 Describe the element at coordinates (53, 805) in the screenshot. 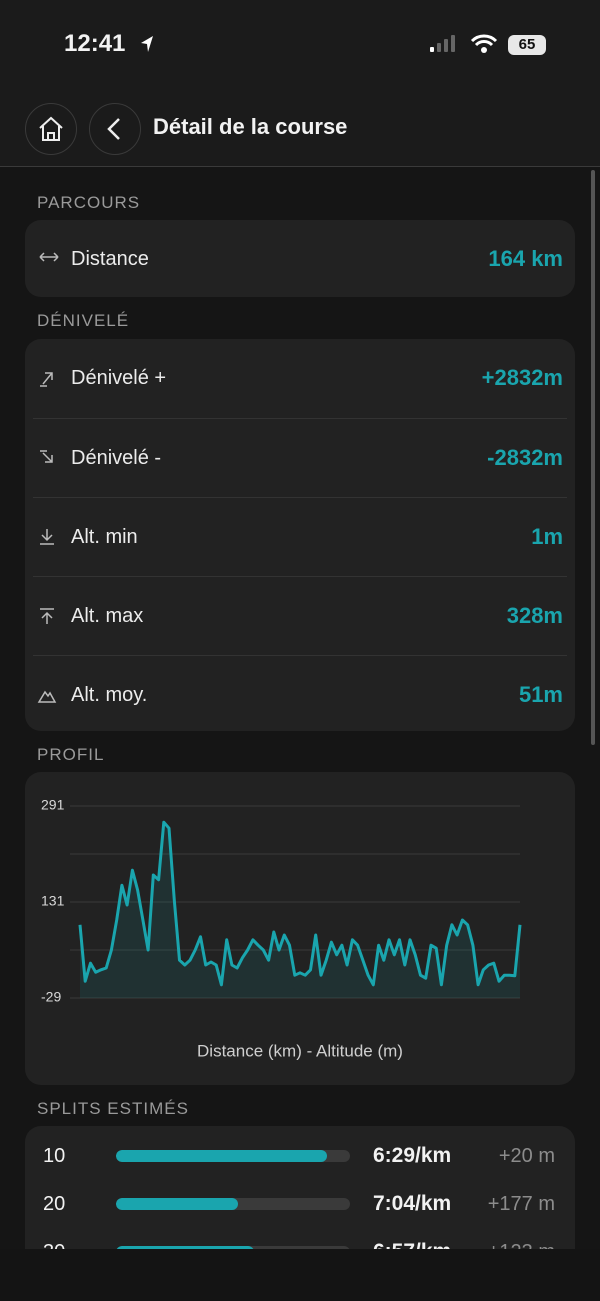

I see `y-tick-label: 291` at that location.